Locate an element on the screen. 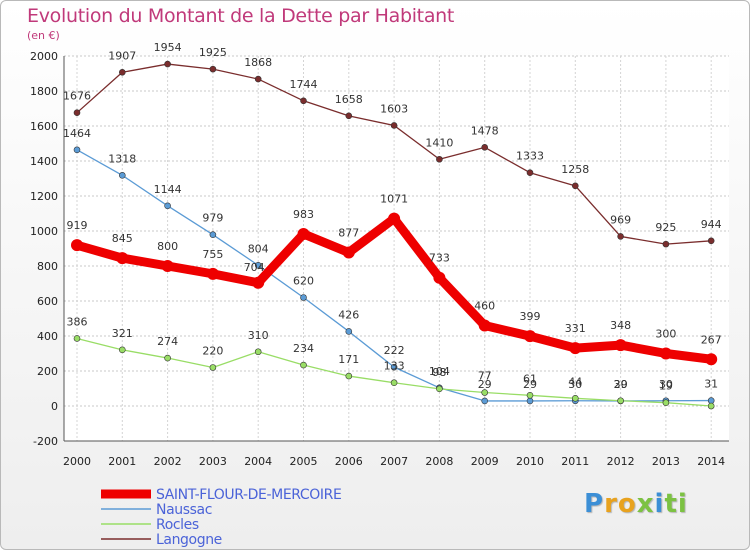 The width and height of the screenshot is (750, 550). data-label: 944 is located at coordinates (711, 224).